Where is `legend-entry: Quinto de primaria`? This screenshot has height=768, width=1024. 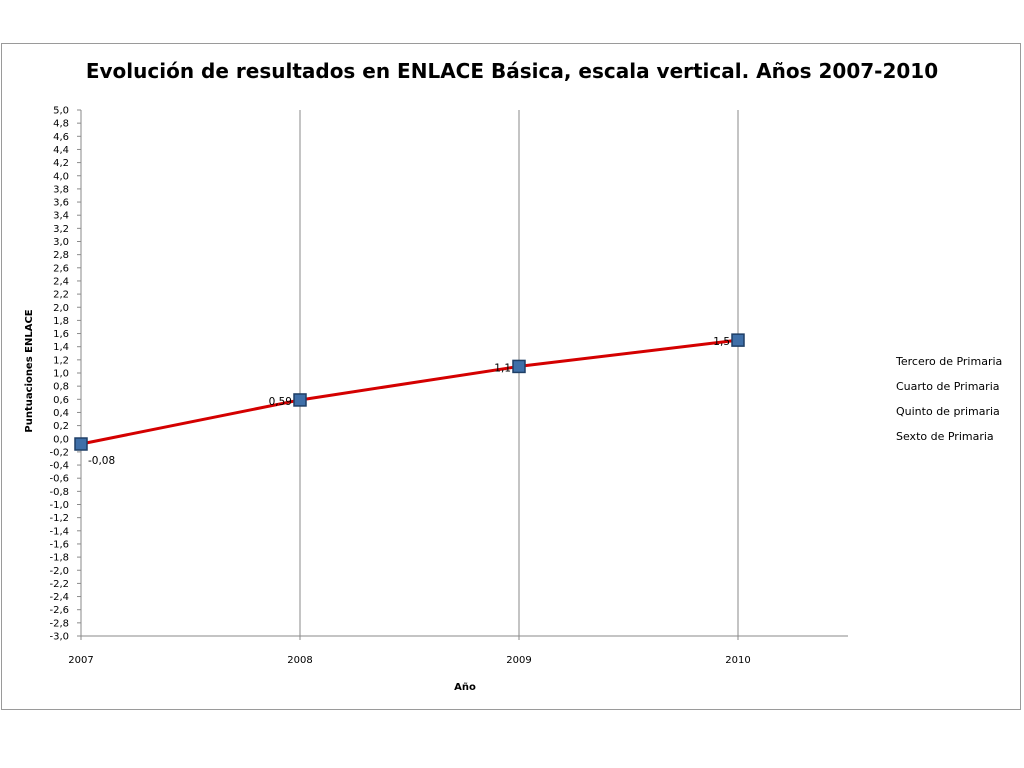 legend-entry: Quinto de primaria is located at coordinates (948, 411).